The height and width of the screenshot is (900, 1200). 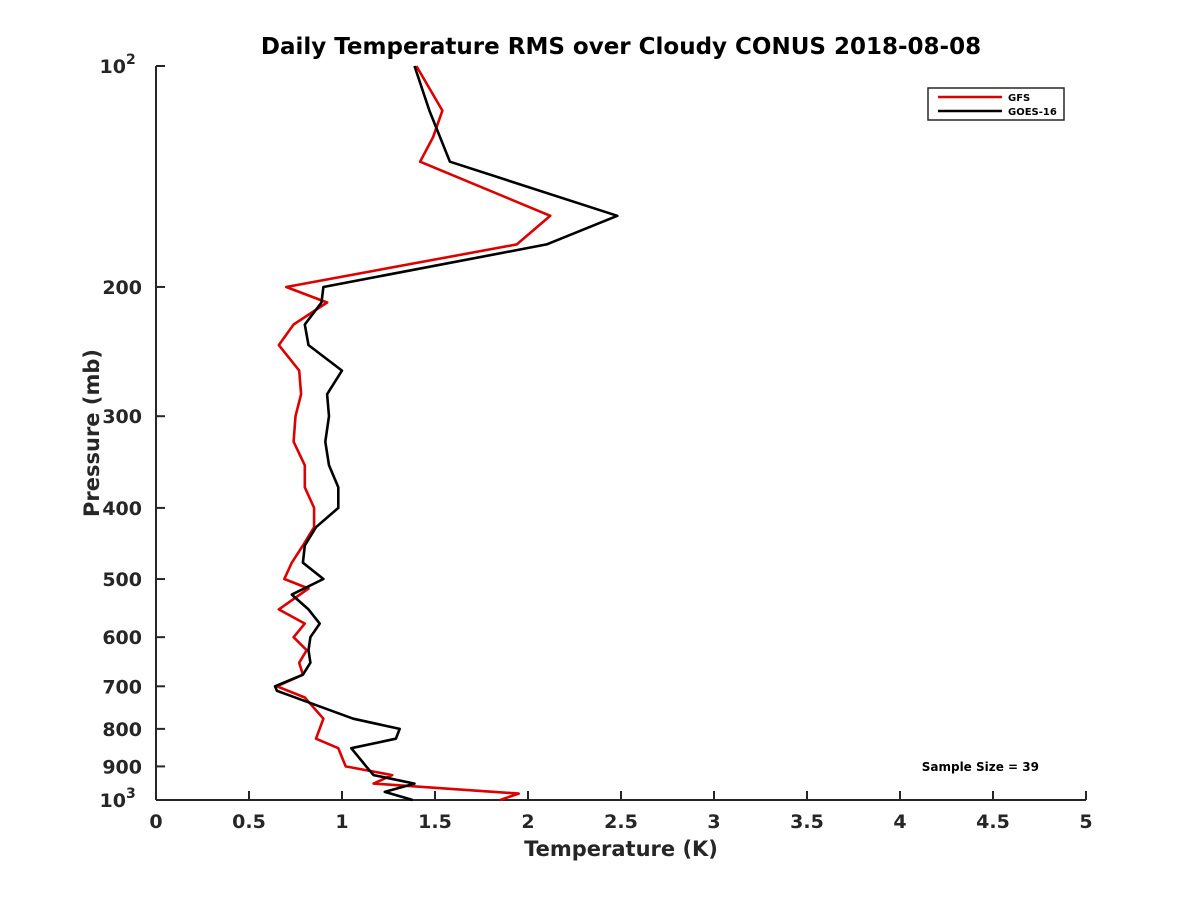 I want to click on y-tick-label: 300, so click(x=122, y=417).